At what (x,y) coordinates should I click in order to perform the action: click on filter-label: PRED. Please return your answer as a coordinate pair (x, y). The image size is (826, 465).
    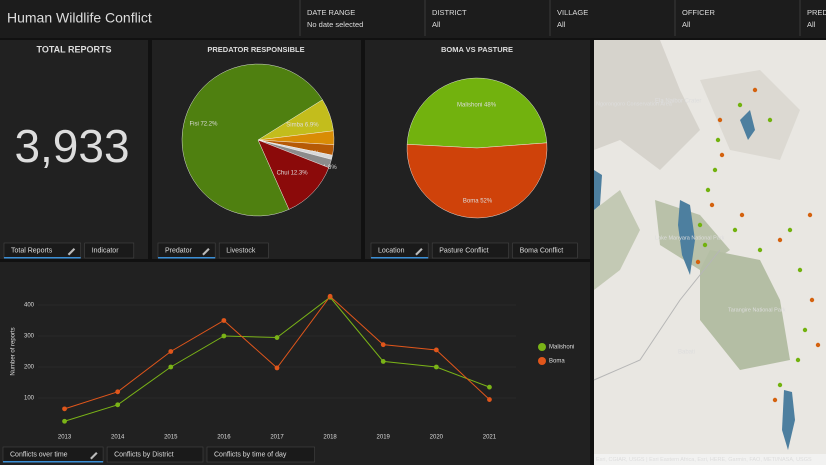
    Looking at the image, I should click on (816, 12).